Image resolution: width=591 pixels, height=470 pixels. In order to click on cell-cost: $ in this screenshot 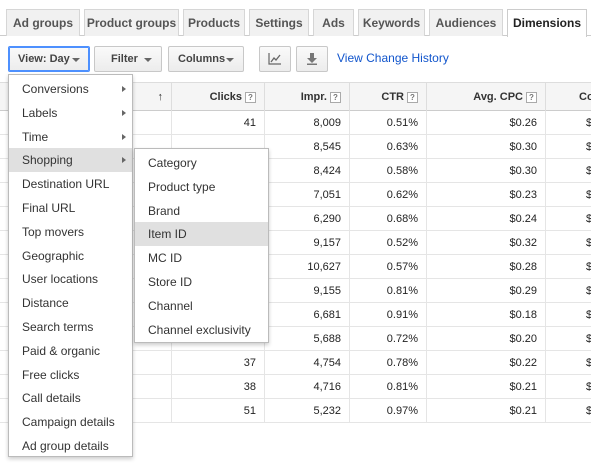, I will do `click(568, 362)`.